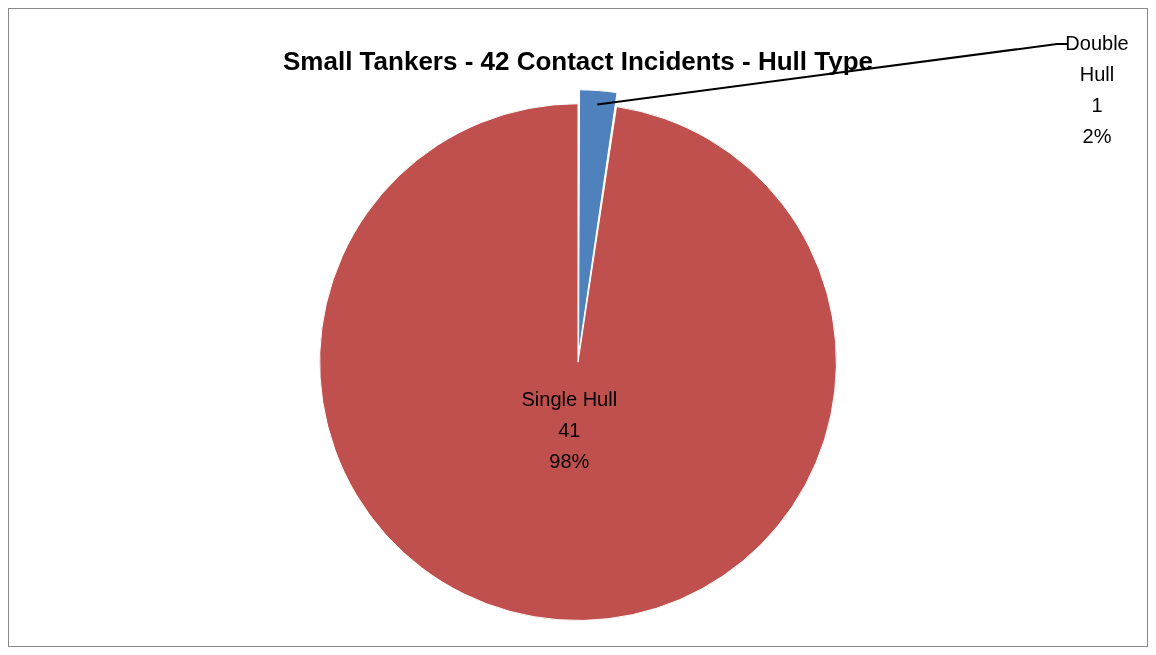 This screenshot has width=1156, height=655. I want to click on chart-title: Small Tankers - 42 Contact Incidents - Hull Type, so click(578, 60).